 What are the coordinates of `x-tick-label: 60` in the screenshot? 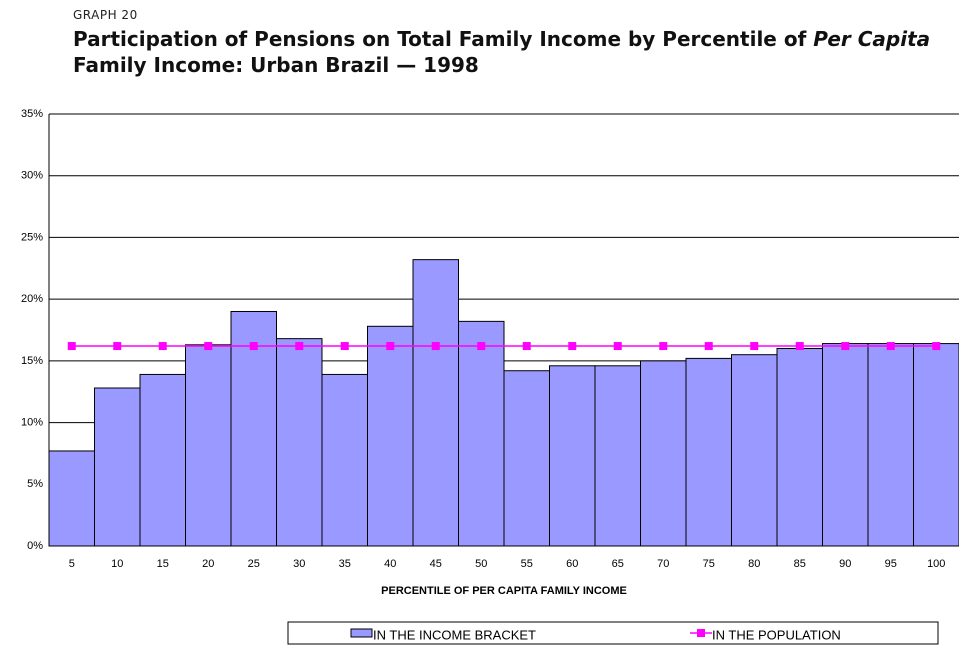 It's located at (572, 564).